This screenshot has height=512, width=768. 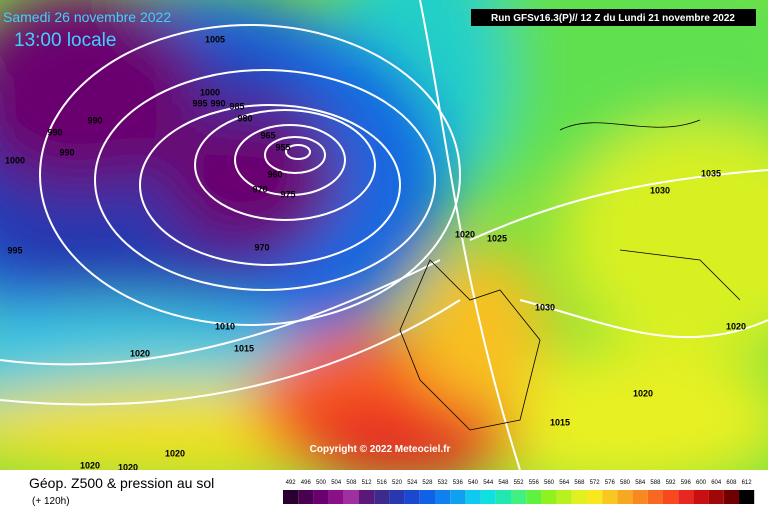 I want to click on scale-label: 592, so click(x=671, y=483).